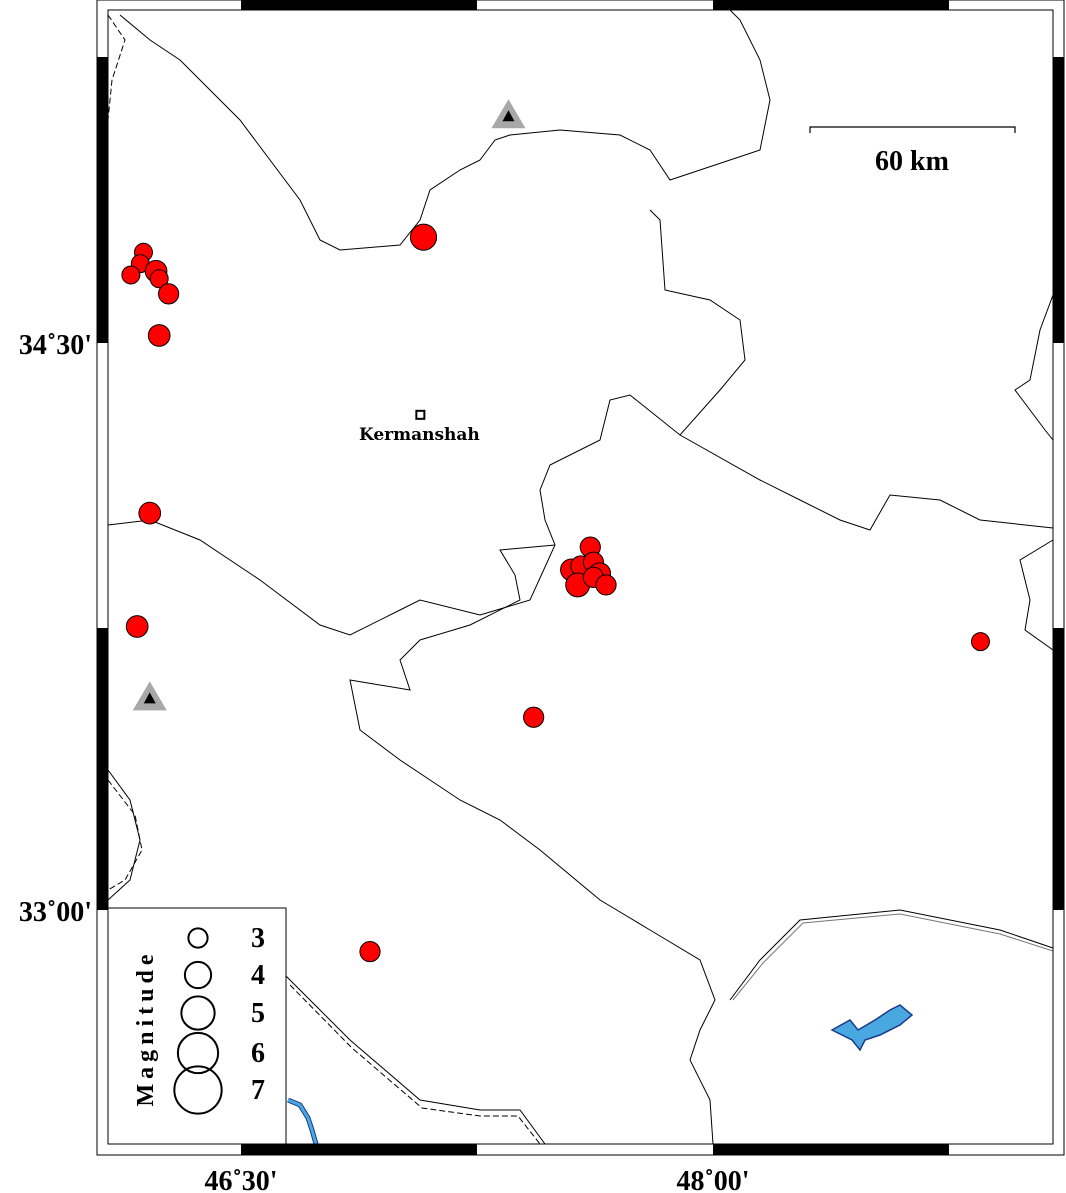 This screenshot has height=1193, width=1066. Describe the element at coordinates (872, 1028) in the screenshot. I see `lake` at that location.